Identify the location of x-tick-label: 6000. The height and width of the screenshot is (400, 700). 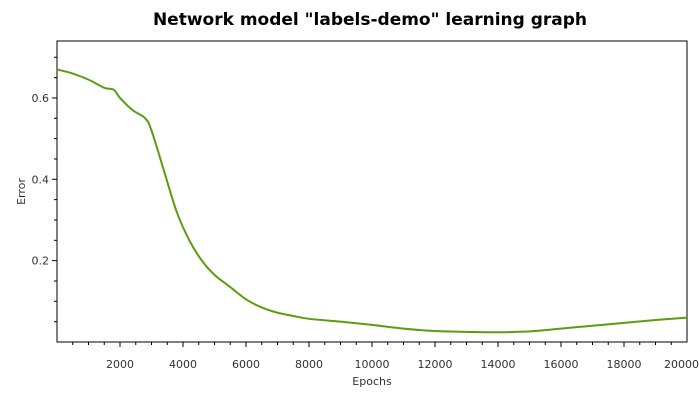
(246, 364).